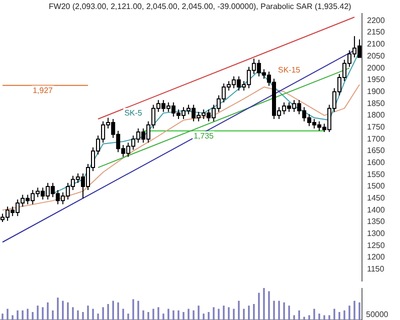 The height and width of the screenshot is (320, 400). I want to click on y-tick-label: 1300, so click(376, 233).